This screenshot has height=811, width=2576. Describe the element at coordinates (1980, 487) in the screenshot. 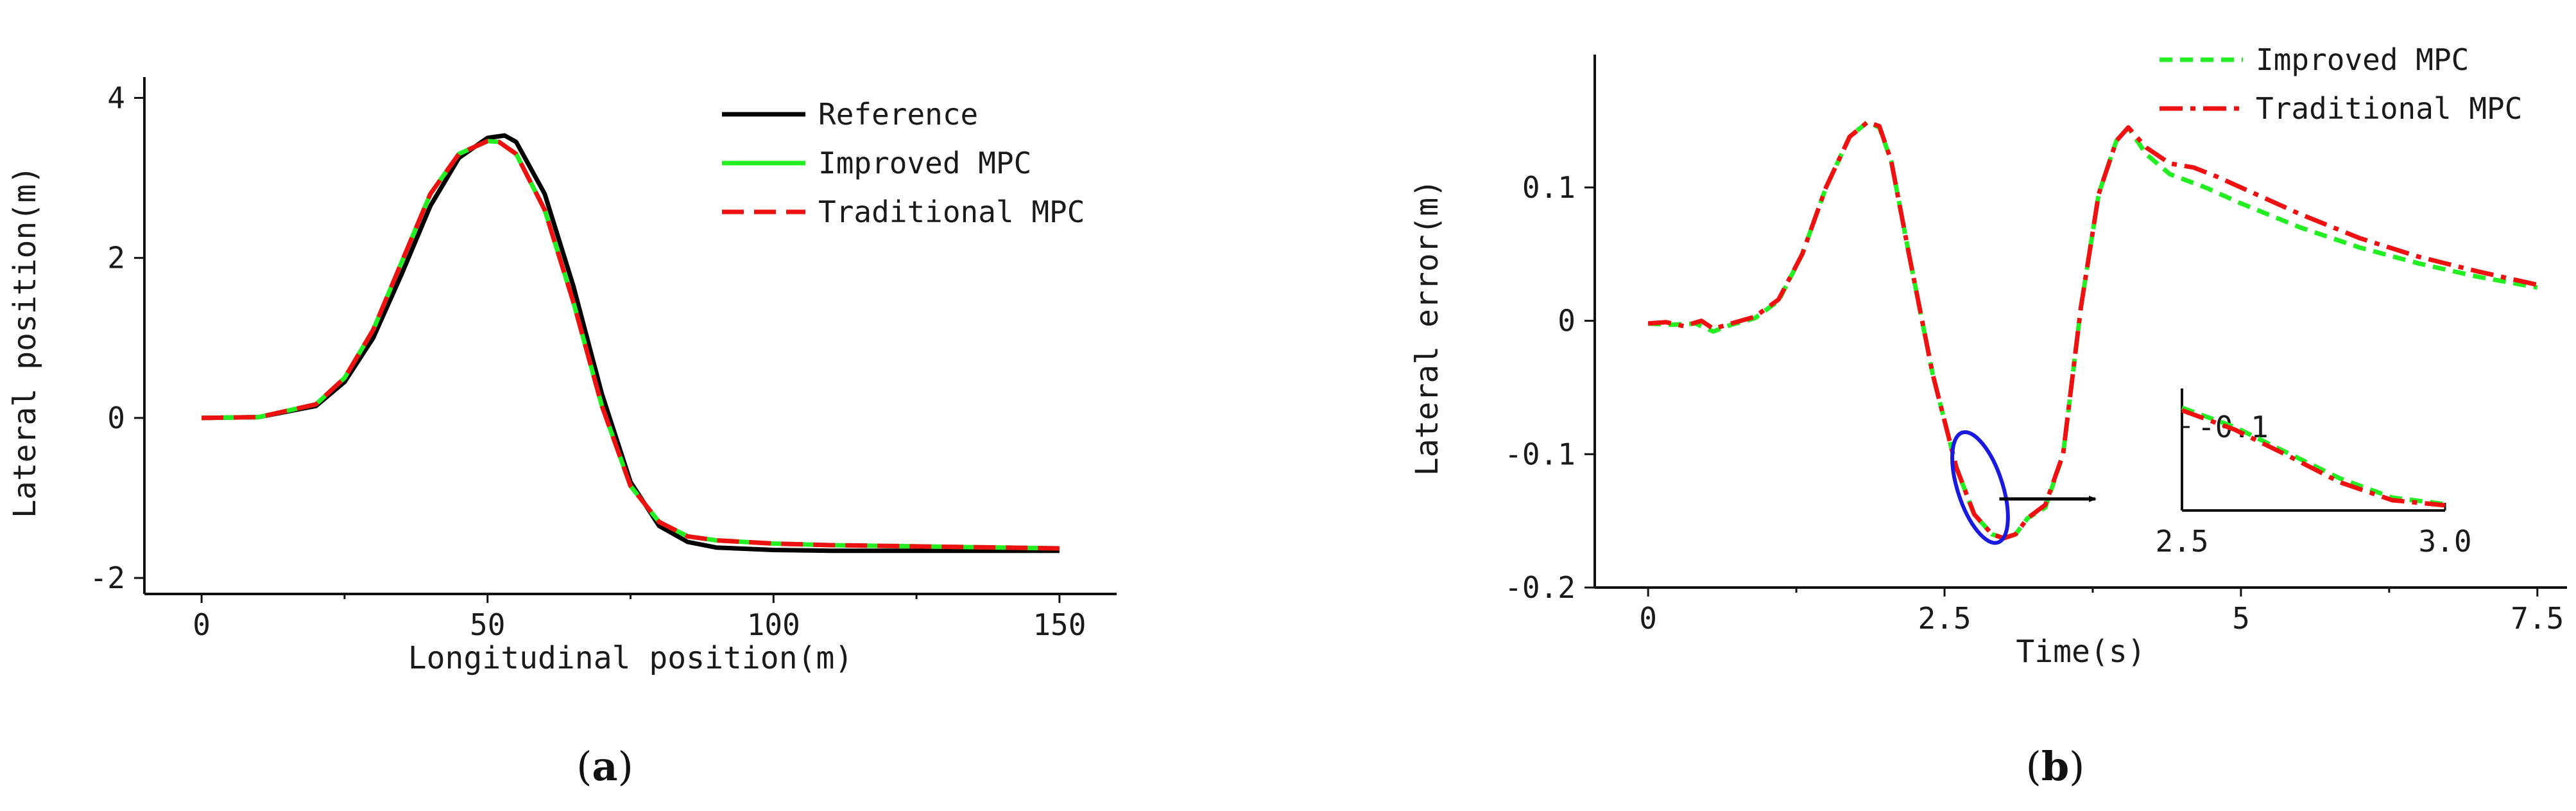

I see `zoom-highlight-ellipse` at that location.